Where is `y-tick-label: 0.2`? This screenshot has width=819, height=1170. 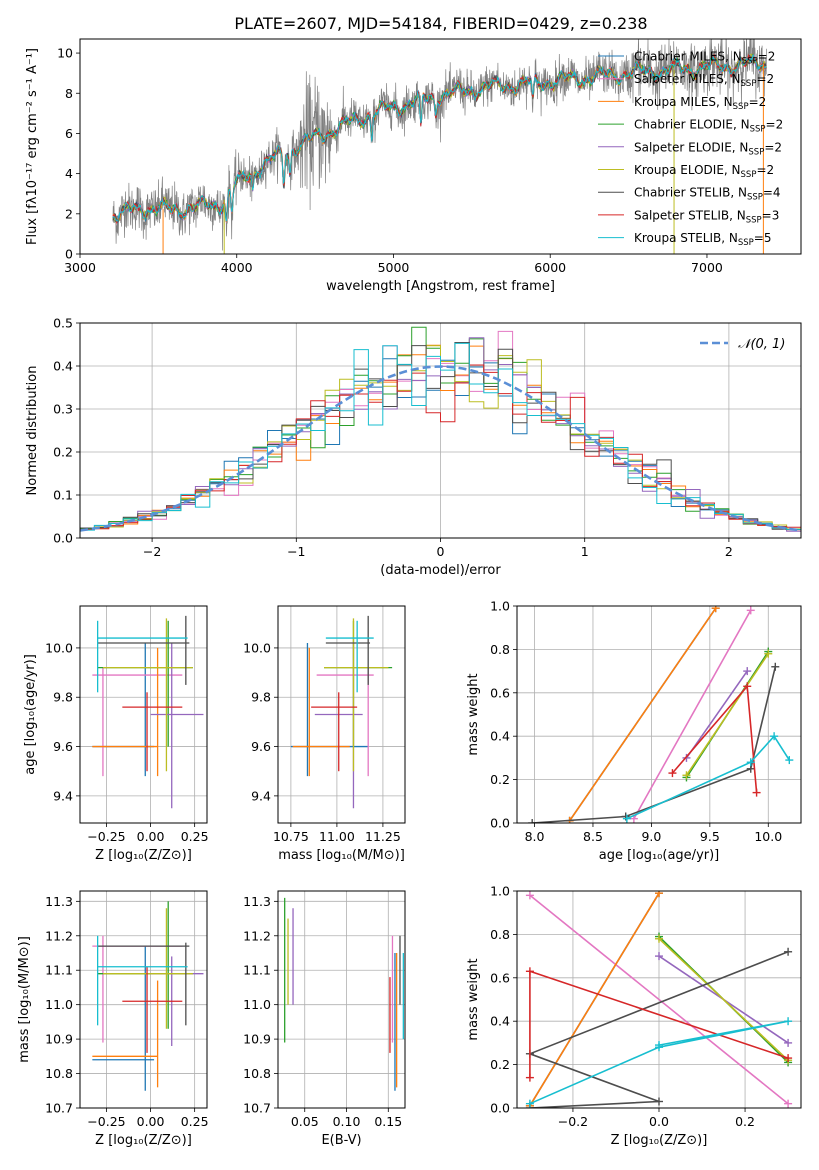 y-tick-label: 0.2 is located at coordinates (500, 1064).